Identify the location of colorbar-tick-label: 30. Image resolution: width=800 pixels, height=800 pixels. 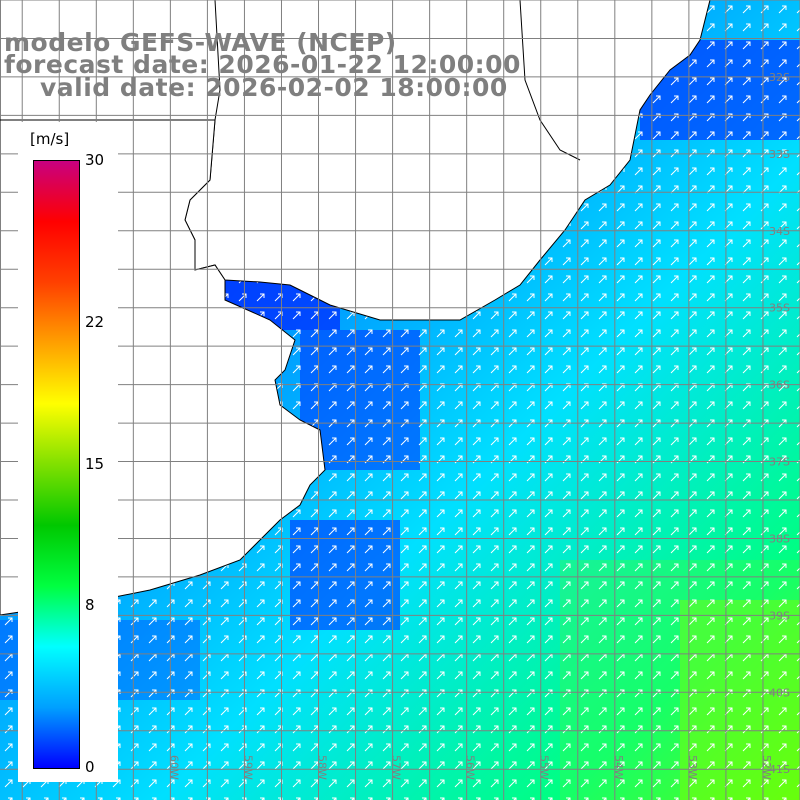
(95, 160).